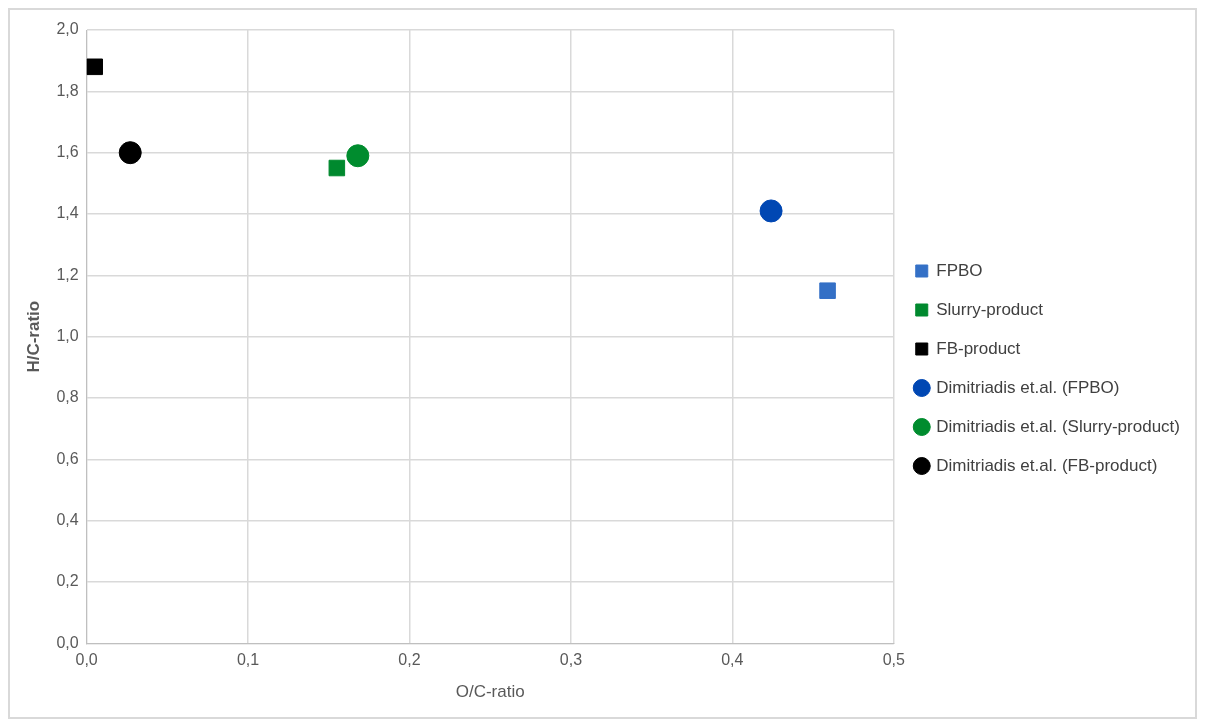 Image resolution: width=1205 pixels, height=727 pixels. Describe the element at coordinates (67, 152) in the screenshot. I see `y-tick-label: 1,6` at that location.